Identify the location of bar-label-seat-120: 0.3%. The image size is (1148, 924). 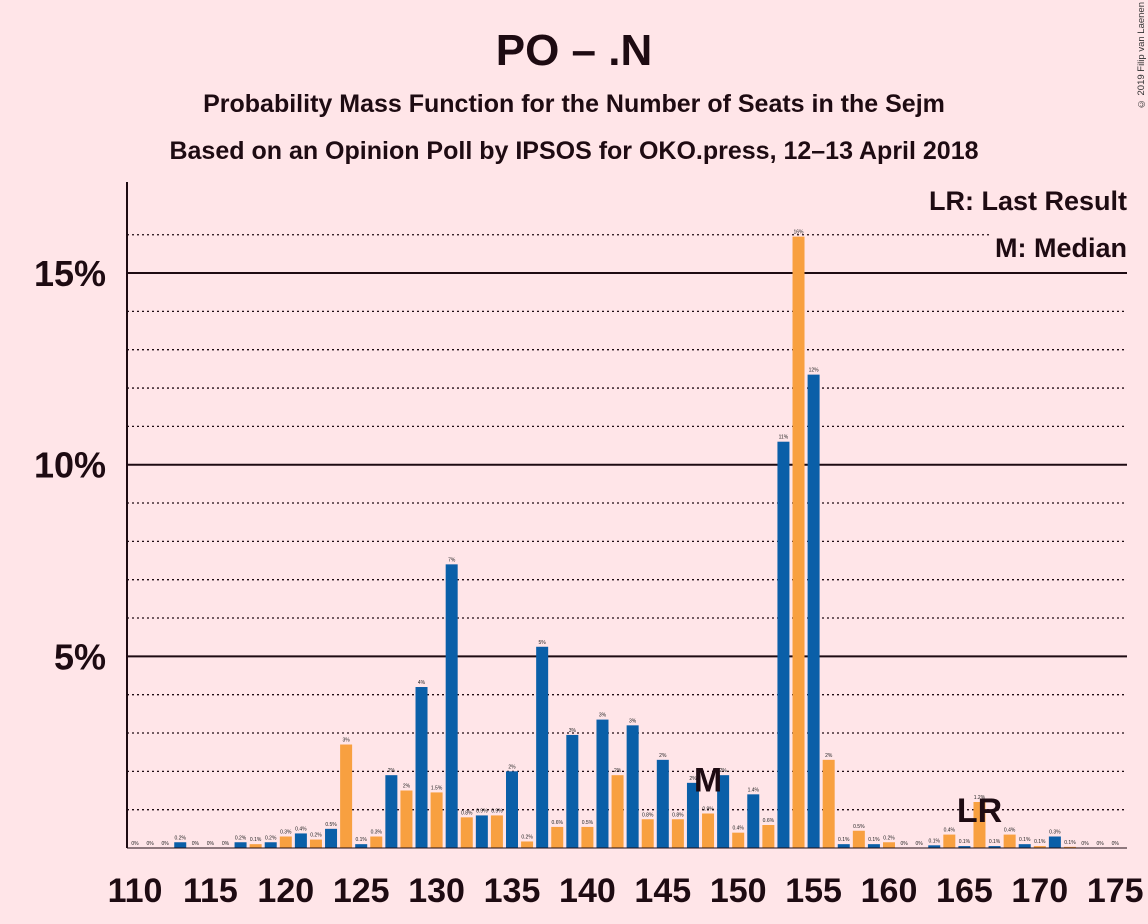
(286, 833).